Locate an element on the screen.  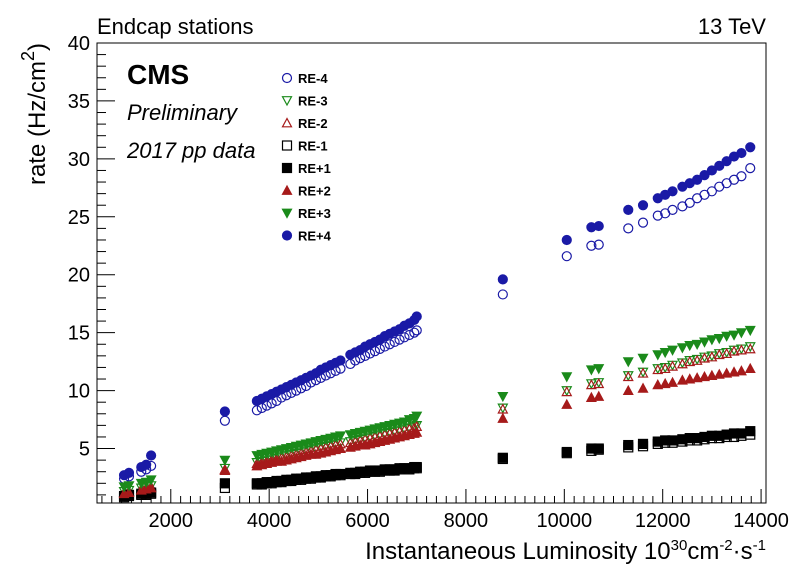
header-left: Endcap stations is located at coordinates (175, 26).